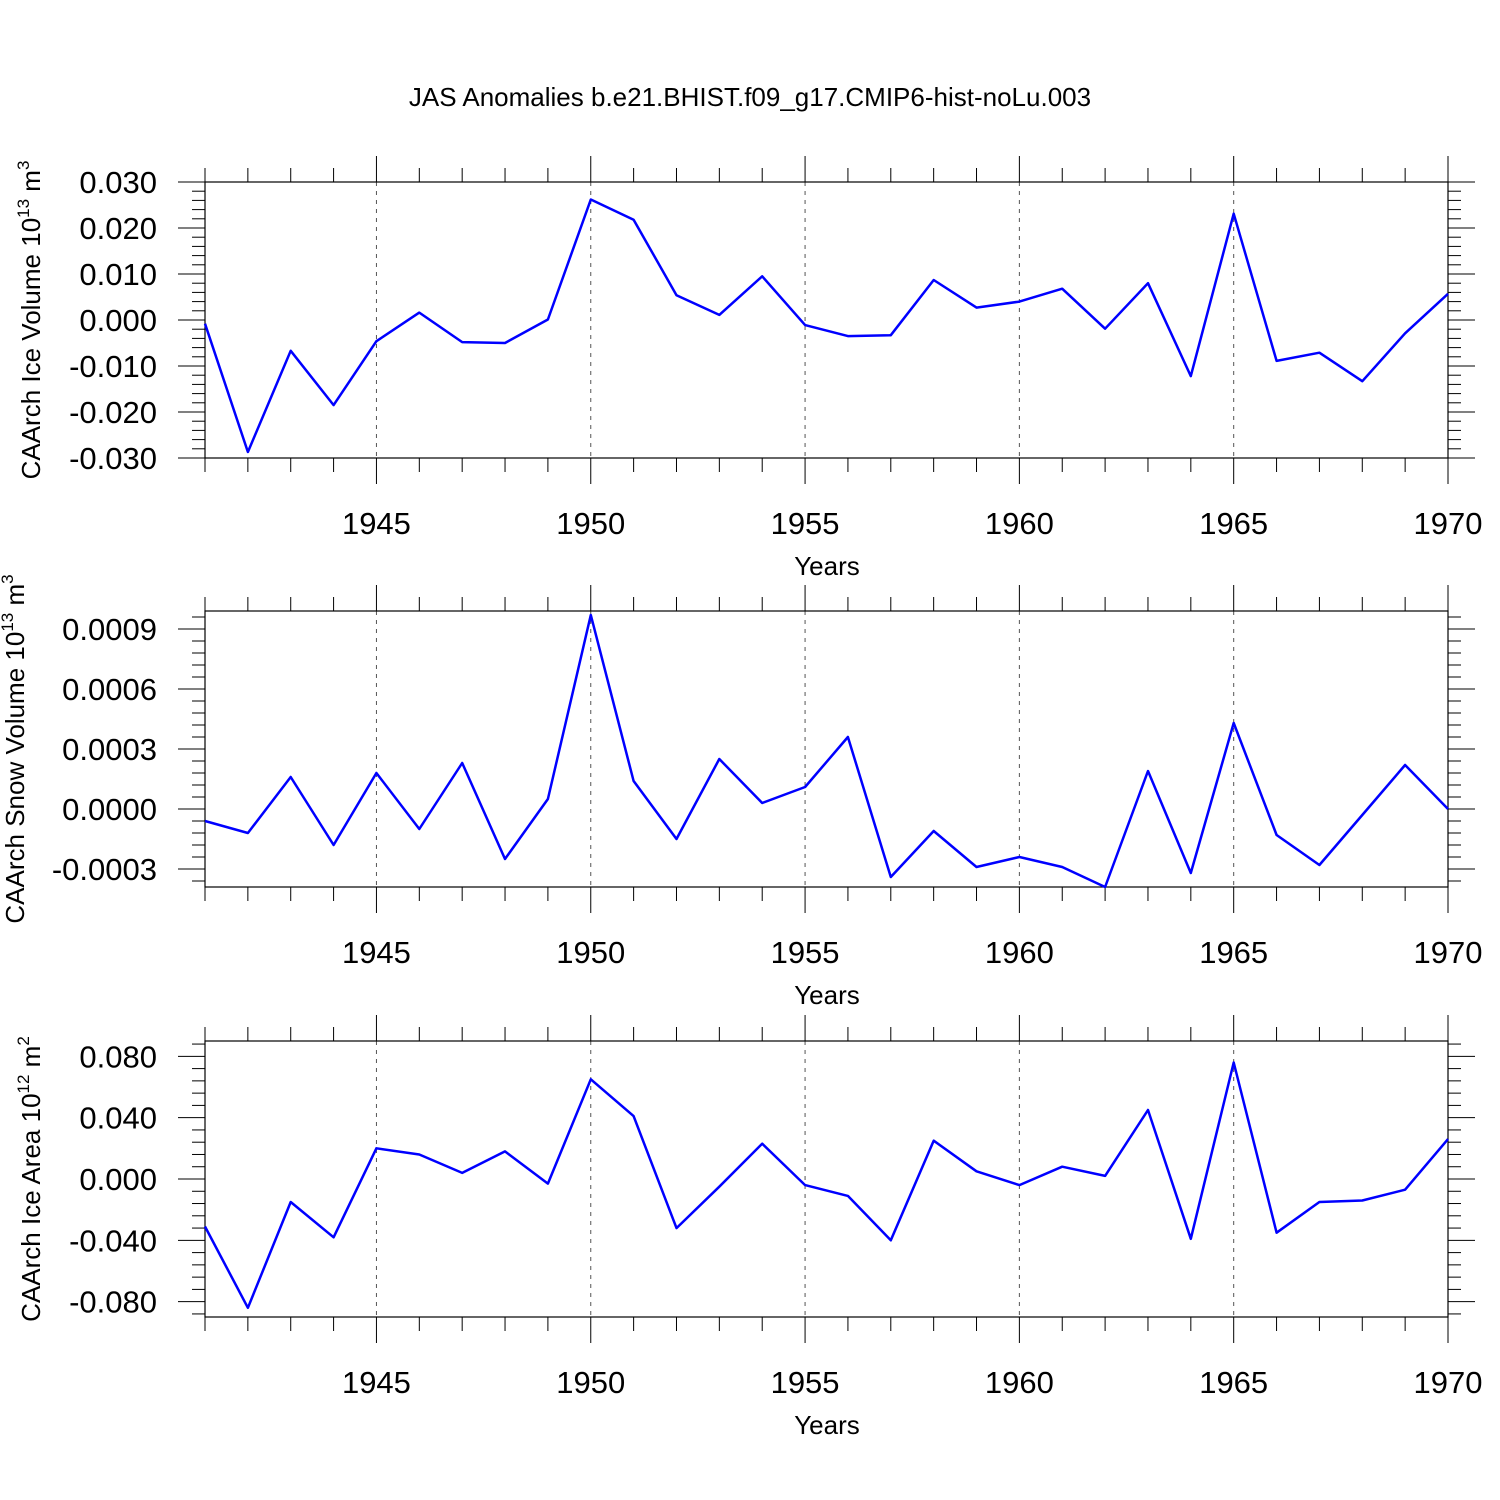 This screenshot has height=1500, width=1500. What do you see at coordinates (118, 182) in the screenshot?
I see `y-tick-label: 0.030` at bounding box center [118, 182].